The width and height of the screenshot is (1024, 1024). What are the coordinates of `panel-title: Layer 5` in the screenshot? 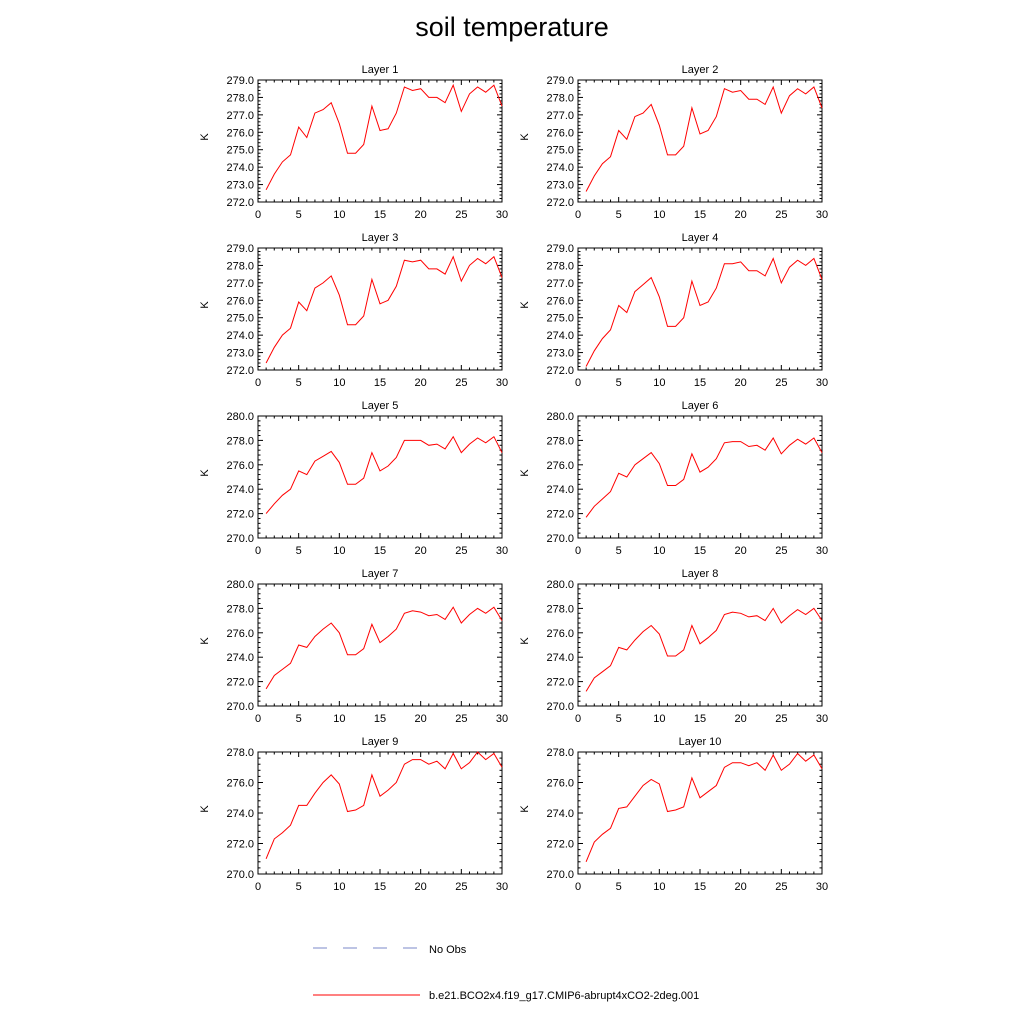 It's located at (380, 406).